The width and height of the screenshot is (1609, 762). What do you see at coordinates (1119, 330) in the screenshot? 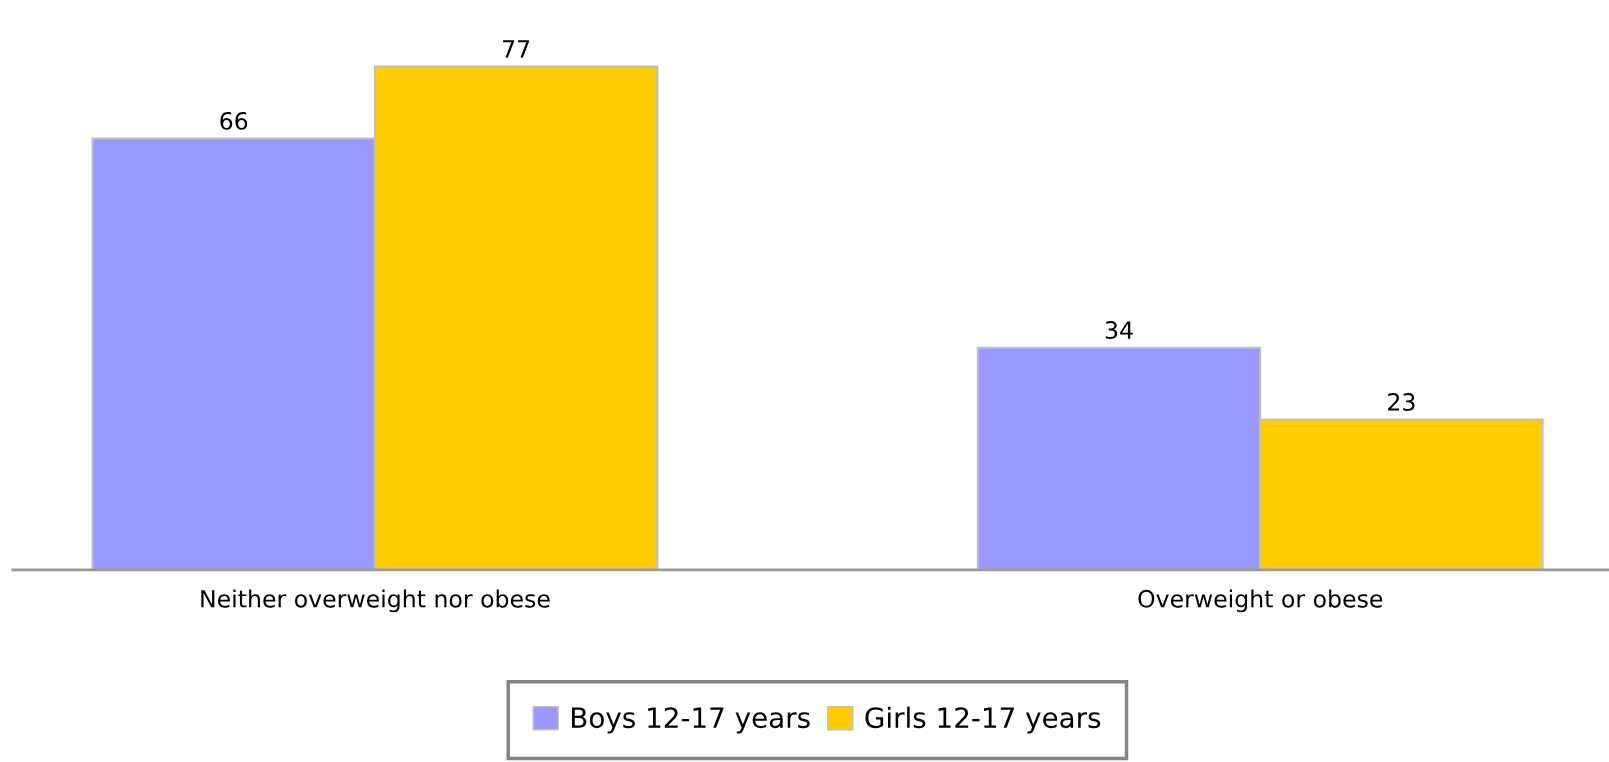
I see `data-label: 34` at bounding box center [1119, 330].